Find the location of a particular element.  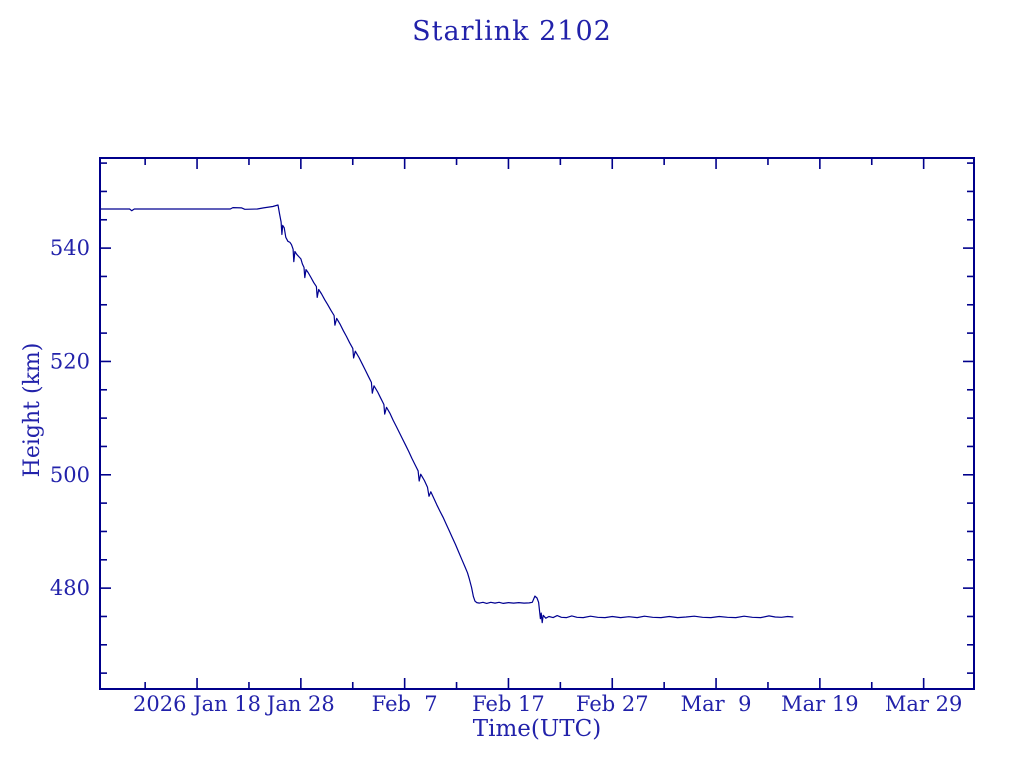

y-tick-label: 520 is located at coordinates (70, 361).